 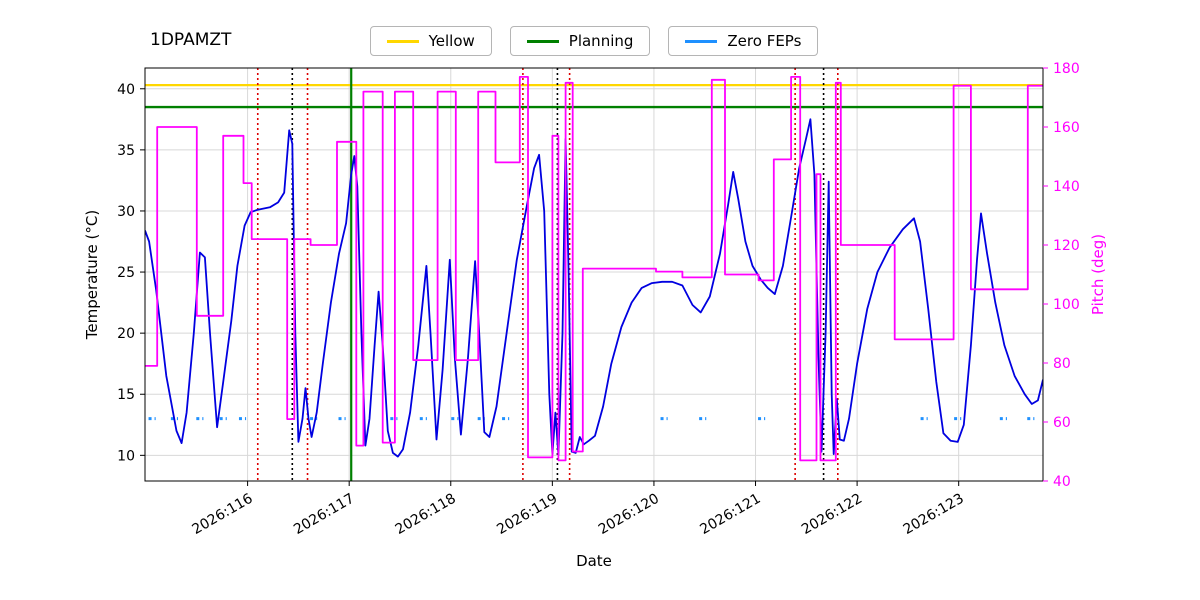 I want to click on legend: Yellow Planning Zero FEPs, so click(x=594, y=41).